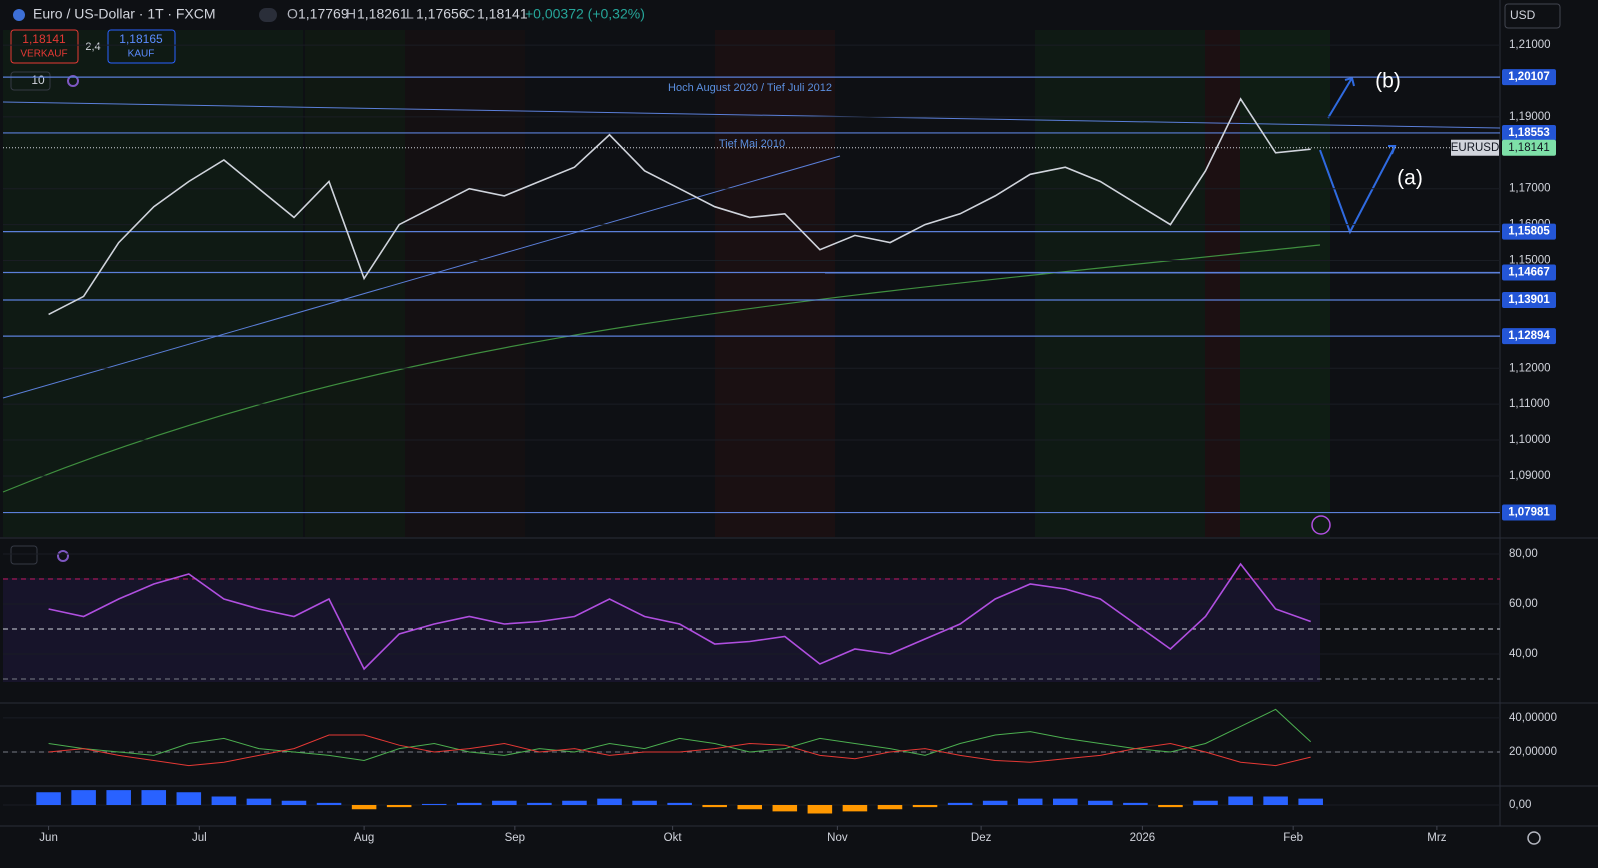 The height and width of the screenshot is (868, 1598). Describe the element at coordinates (1534, 838) in the screenshot. I see `settings-icon` at that location.